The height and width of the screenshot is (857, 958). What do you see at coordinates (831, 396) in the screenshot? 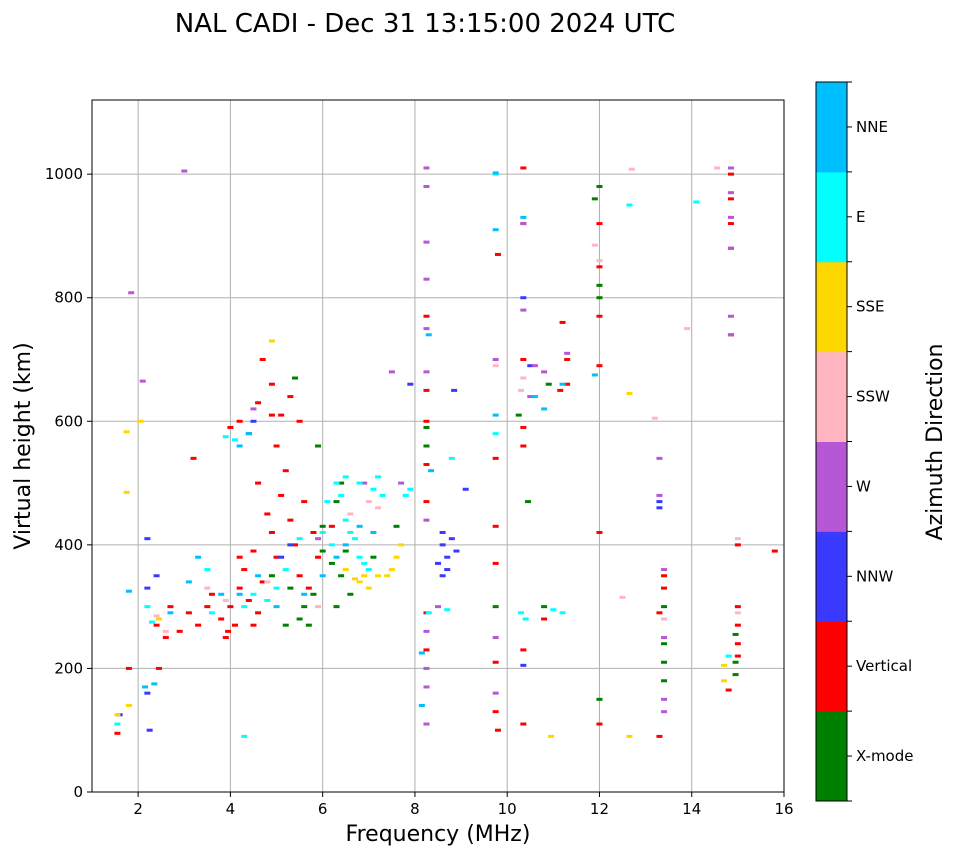
I see `colorbar-swatch-ssw` at bounding box center [831, 396].